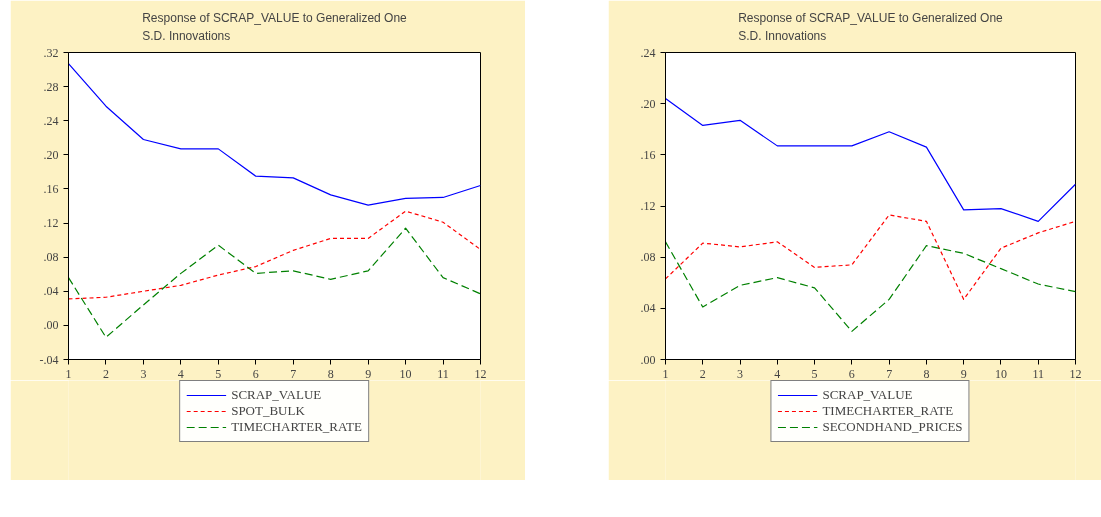 This screenshot has width=1101, height=517. I want to click on y-tick-label: .32, so click(51, 52).